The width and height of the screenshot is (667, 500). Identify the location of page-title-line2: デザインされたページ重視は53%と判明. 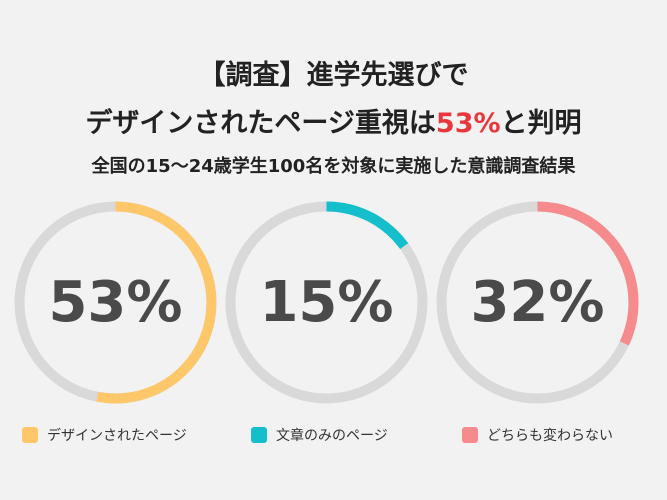
(333, 124).